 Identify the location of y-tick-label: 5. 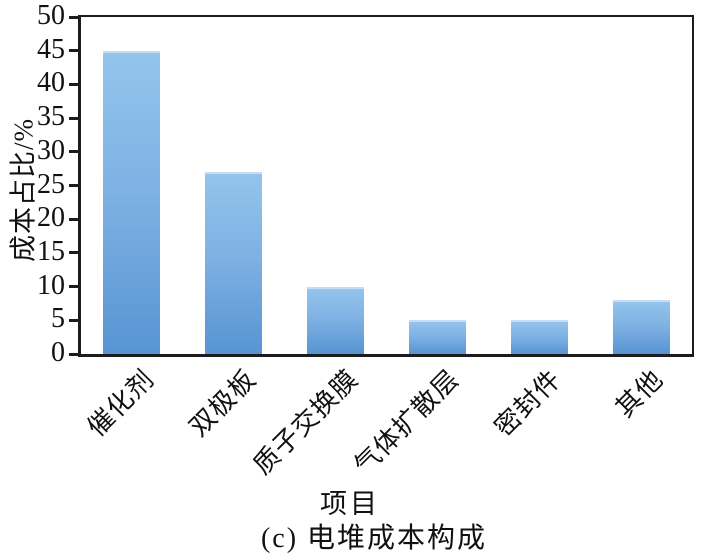
(58, 319).